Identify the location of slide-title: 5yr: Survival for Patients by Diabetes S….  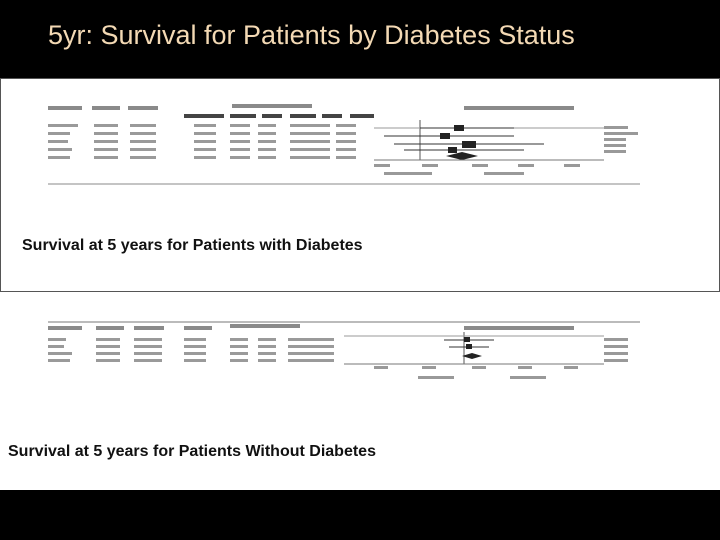
(311, 35).